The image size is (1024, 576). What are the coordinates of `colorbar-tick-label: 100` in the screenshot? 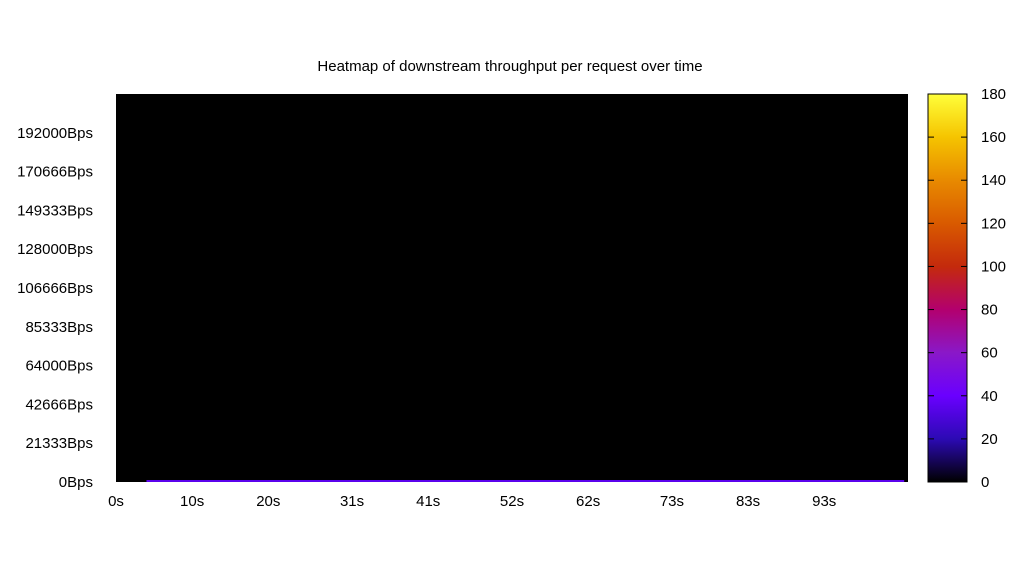 It's located at (993, 266).